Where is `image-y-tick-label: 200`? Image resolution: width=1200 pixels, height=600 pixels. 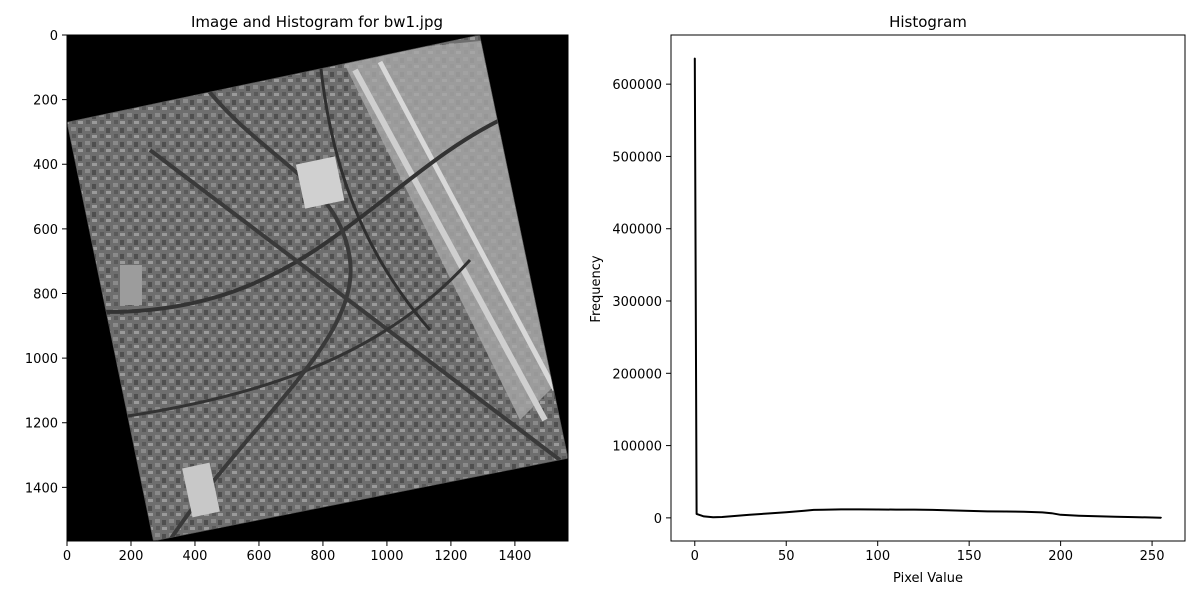 image-y-tick-label: 200 is located at coordinates (45, 101).